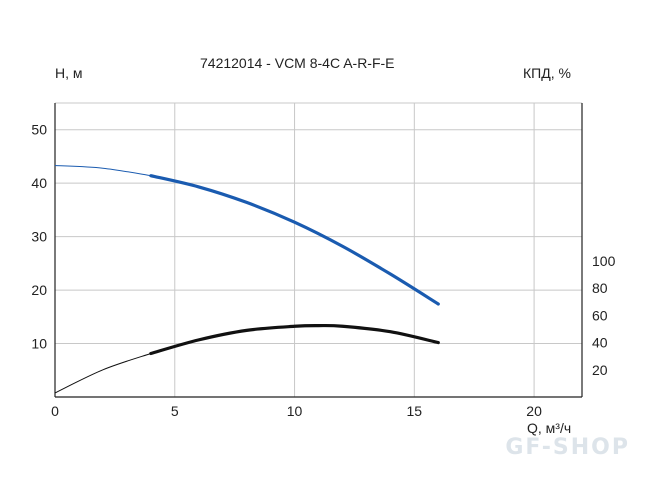 The height and width of the screenshot is (486, 650). I want to click on y2-tick-label: 80, so click(600, 288).